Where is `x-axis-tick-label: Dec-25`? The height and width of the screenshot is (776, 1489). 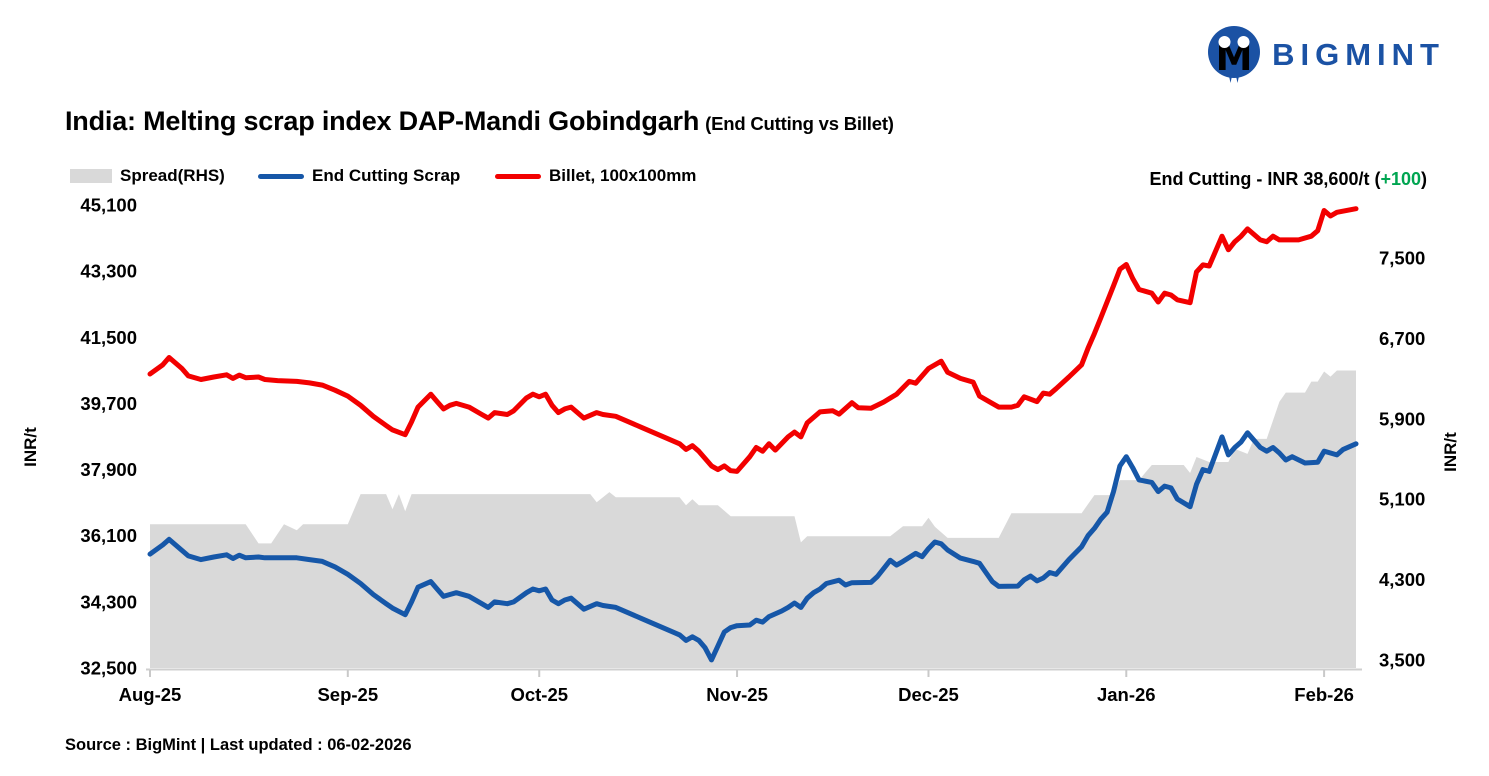 x-axis-tick-label: Dec-25 is located at coordinates (928, 694).